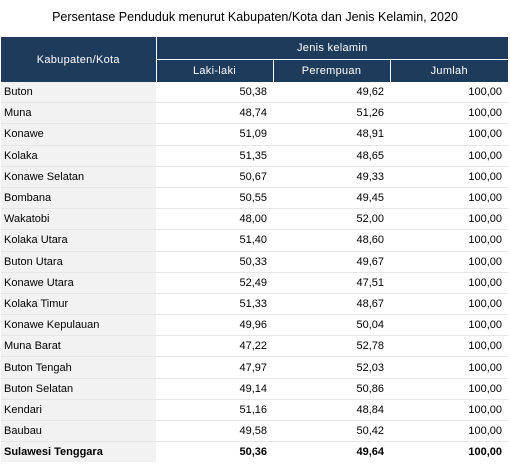  What do you see at coordinates (214, 113) in the screenshot?
I see `male-percent-cell: 48,74` at bounding box center [214, 113].